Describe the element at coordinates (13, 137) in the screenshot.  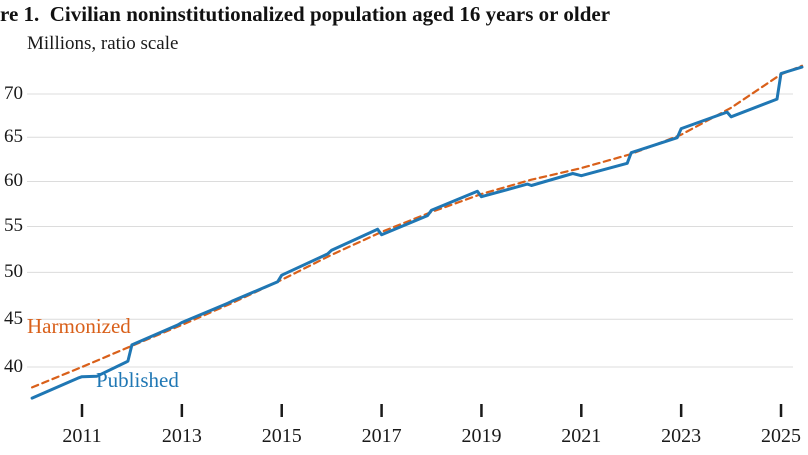
I see `y-tick-label: 65` at that location.